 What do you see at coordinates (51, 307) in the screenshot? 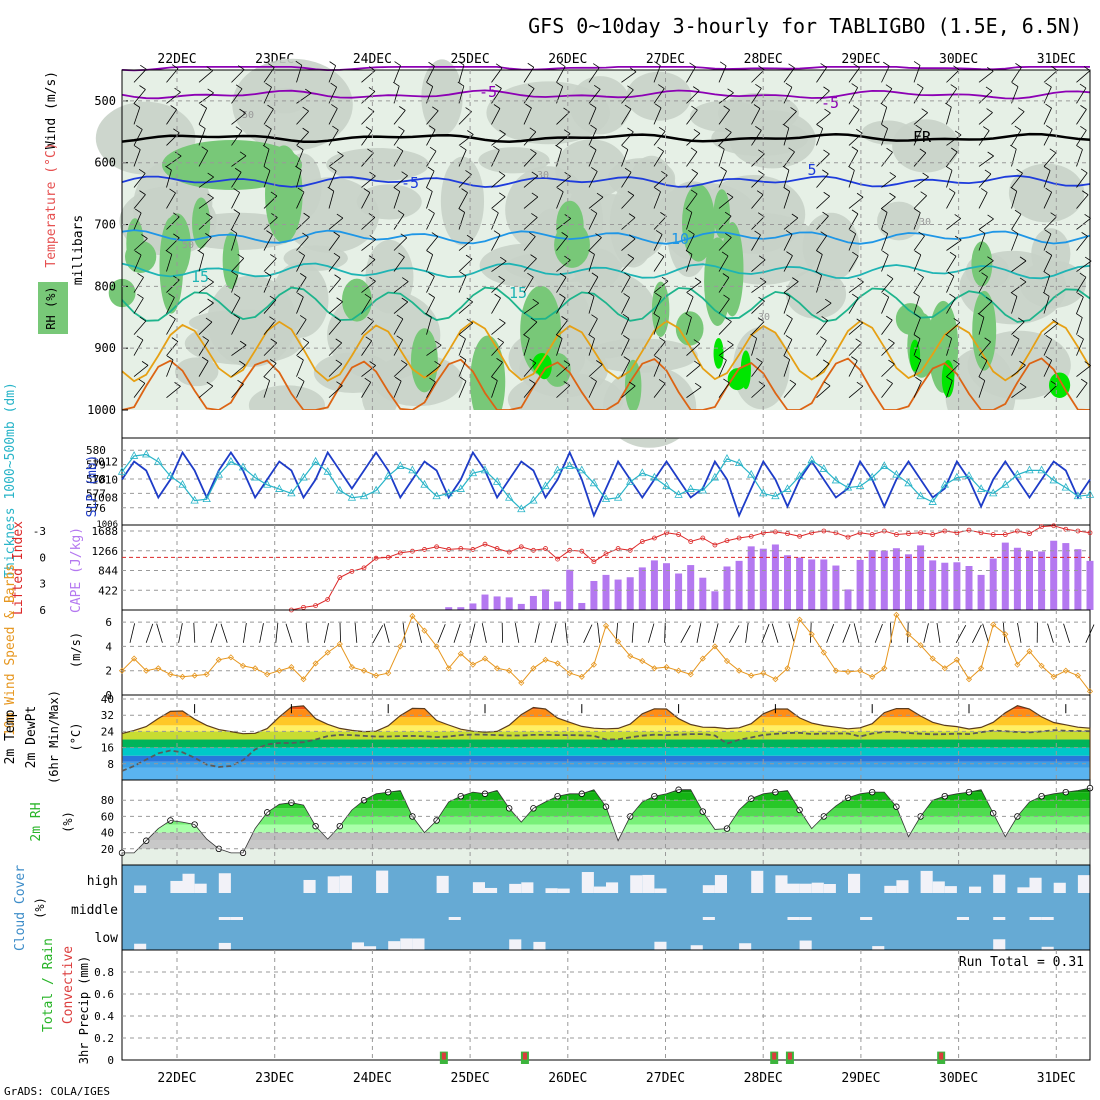
I see `ylabel-rh: RH (%)` at bounding box center [51, 307].